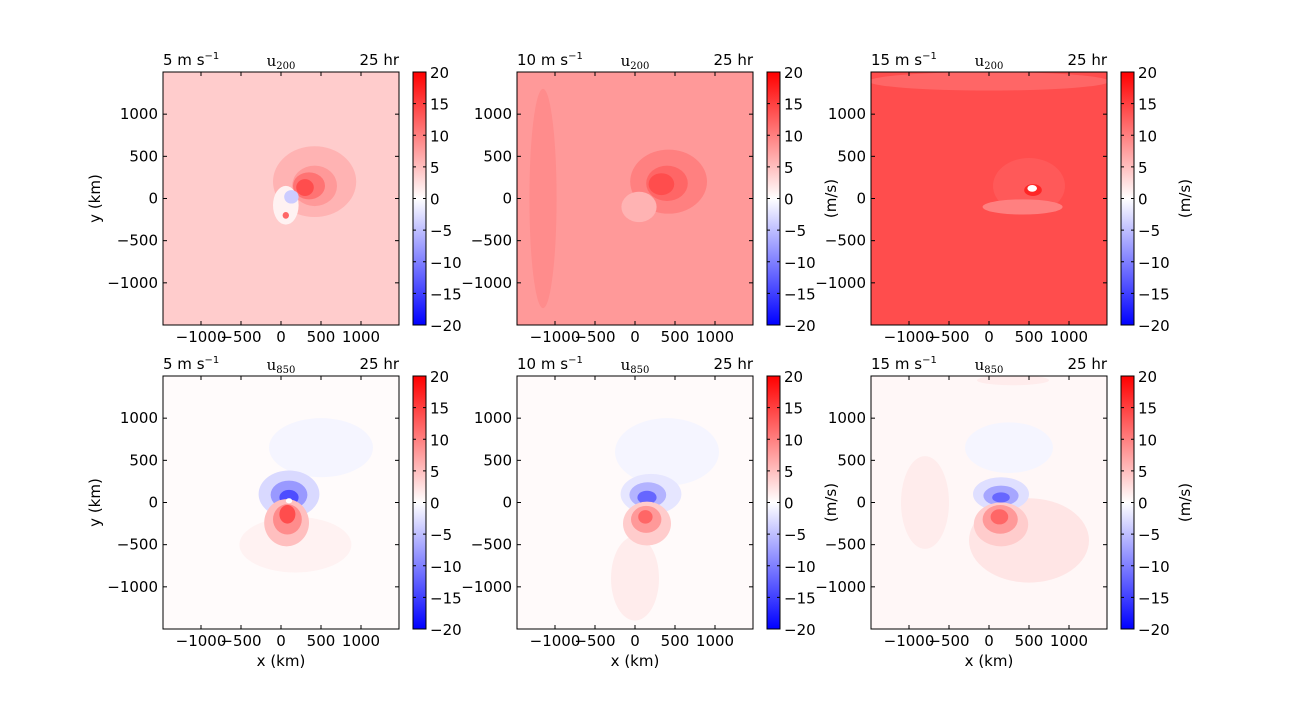 The height and width of the screenshot is (720, 1296). I want to click on title-center-subscript: 850, so click(285, 370).